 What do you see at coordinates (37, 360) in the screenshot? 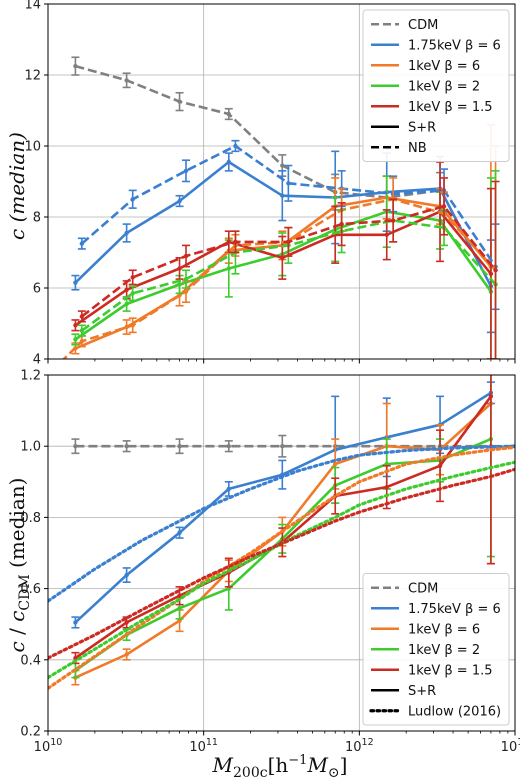
I see `y-tick-label: 4` at bounding box center [37, 360].